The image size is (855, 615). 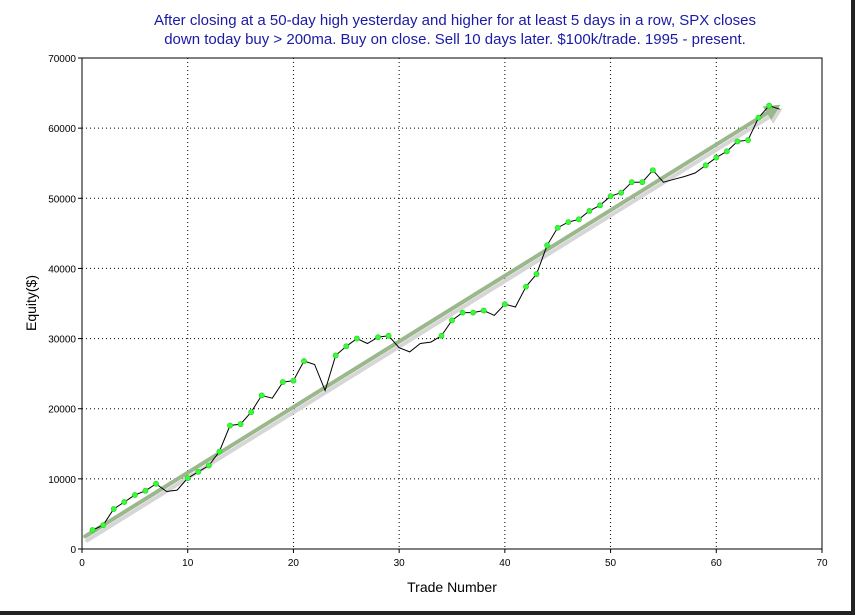 I want to click on y-axis-title: Equity($), so click(x=31, y=303).